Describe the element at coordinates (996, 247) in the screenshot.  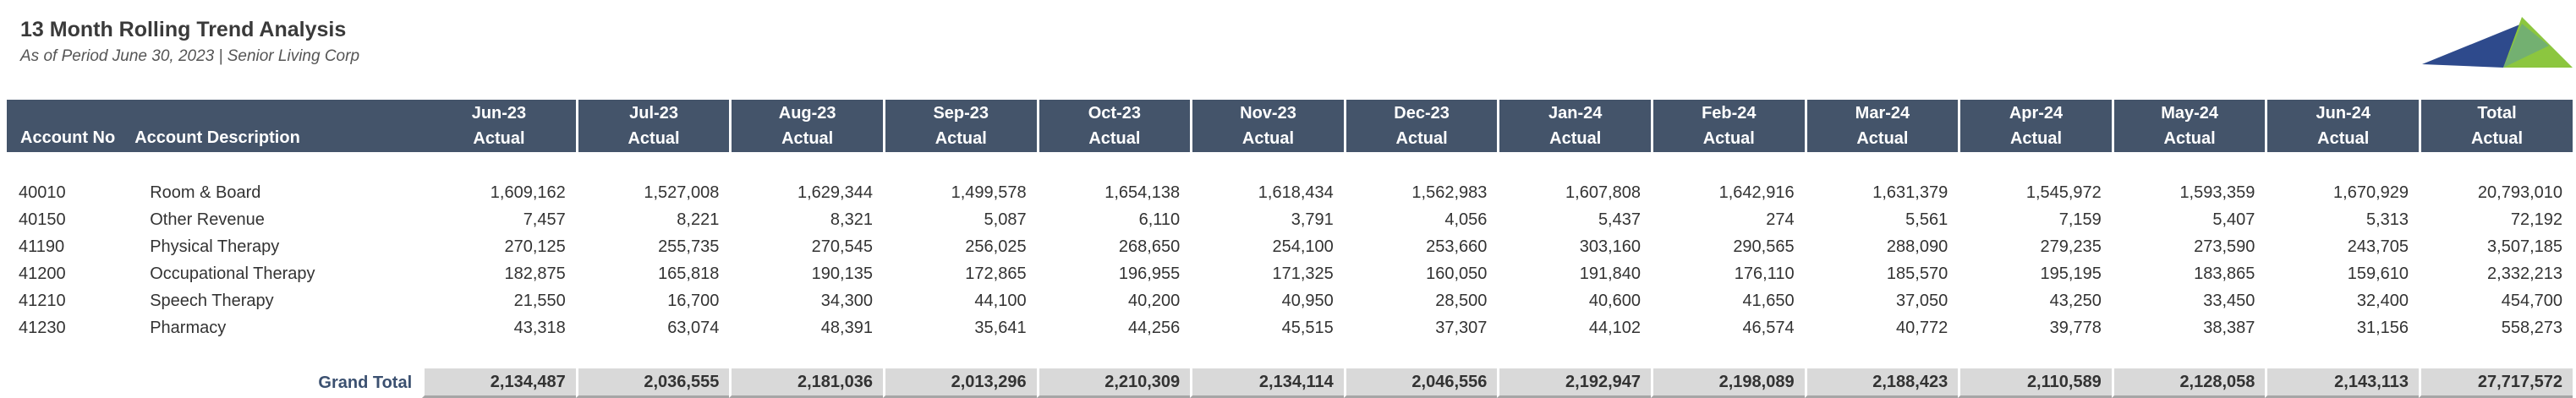
I see `value-cell: 256,025` at that location.